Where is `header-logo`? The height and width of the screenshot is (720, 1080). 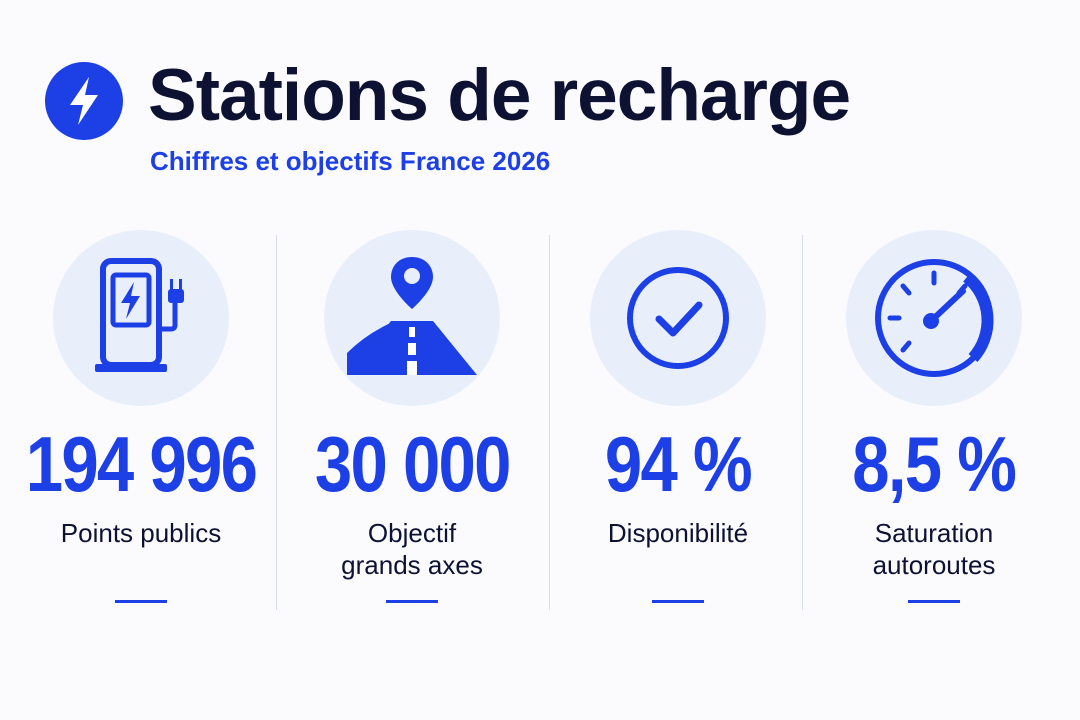 header-logo is located at coordinates (84, 101).